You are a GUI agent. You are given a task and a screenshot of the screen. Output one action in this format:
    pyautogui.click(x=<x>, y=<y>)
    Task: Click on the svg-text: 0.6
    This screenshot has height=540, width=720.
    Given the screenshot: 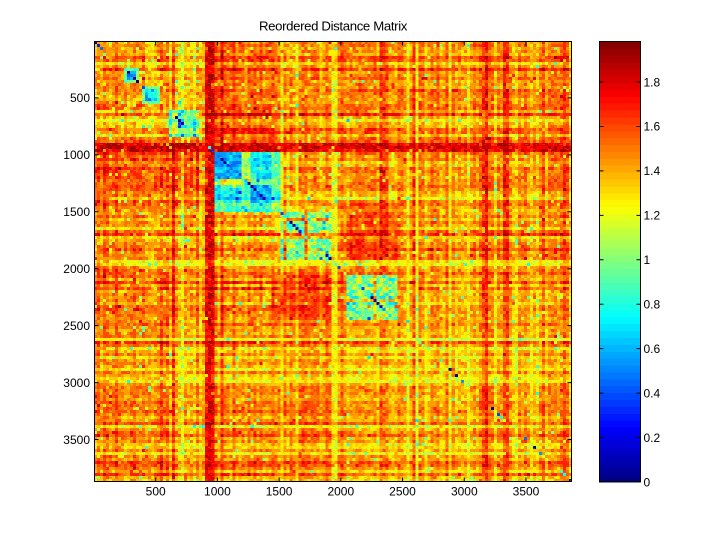 What is the action you would take?
    pyautogui.click(x=652, y=349)
    